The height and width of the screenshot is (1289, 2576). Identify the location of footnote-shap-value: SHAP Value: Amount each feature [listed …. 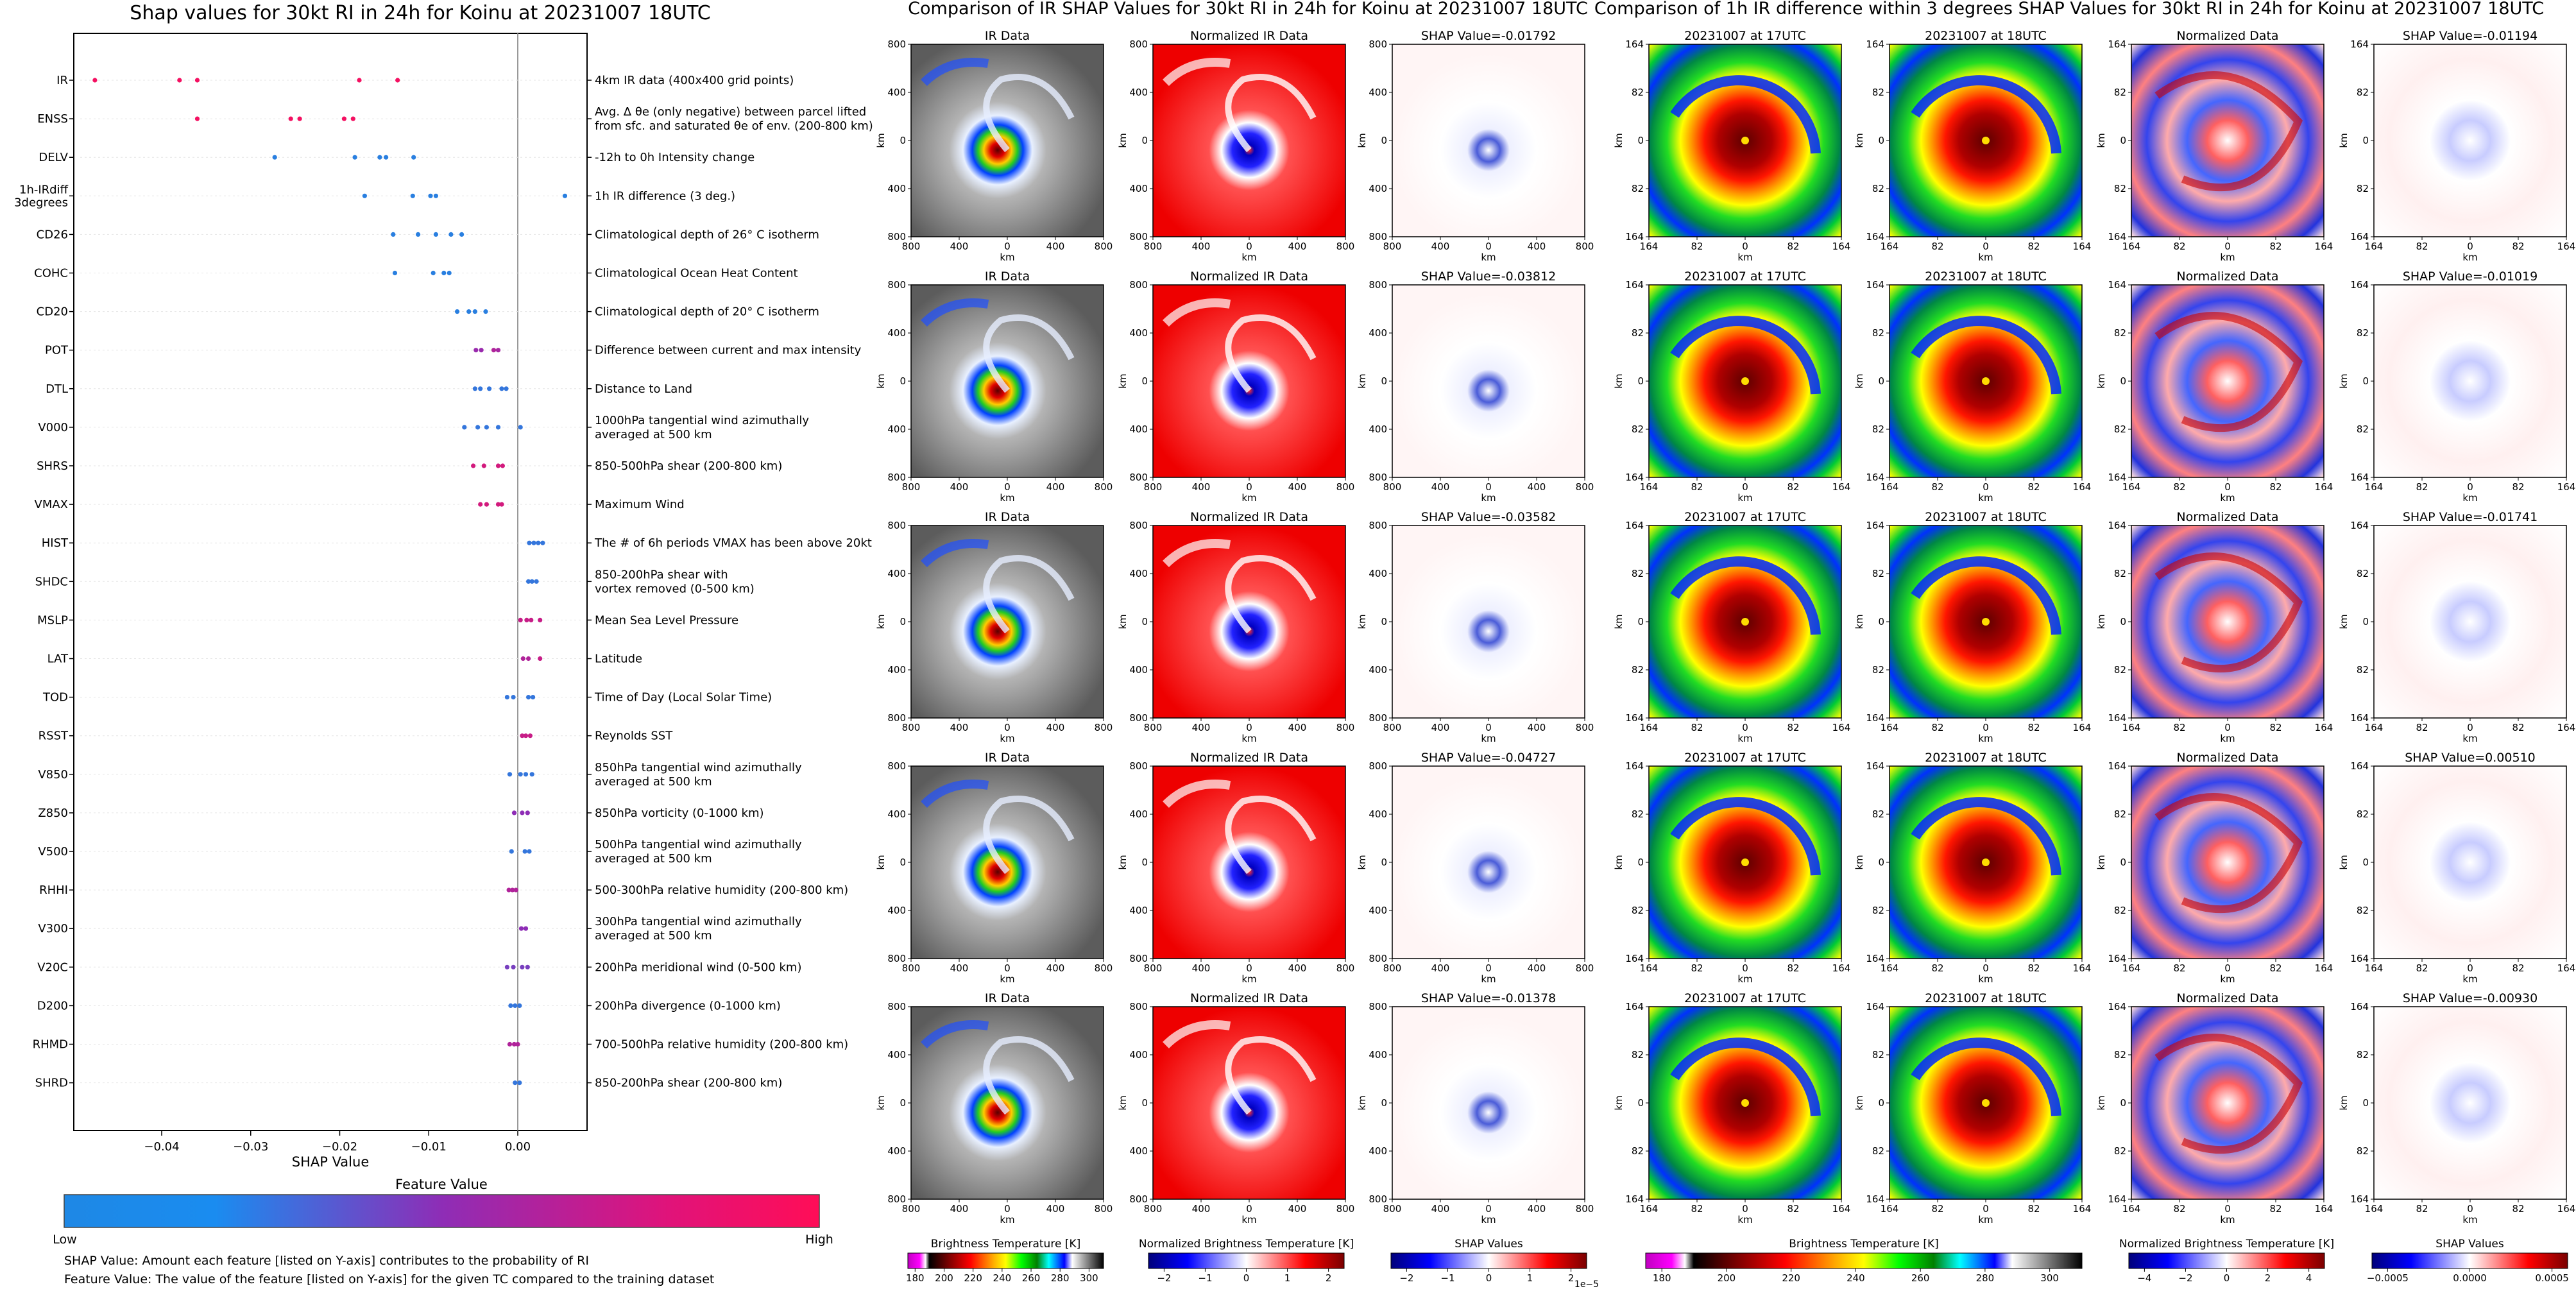
(326, 1261).